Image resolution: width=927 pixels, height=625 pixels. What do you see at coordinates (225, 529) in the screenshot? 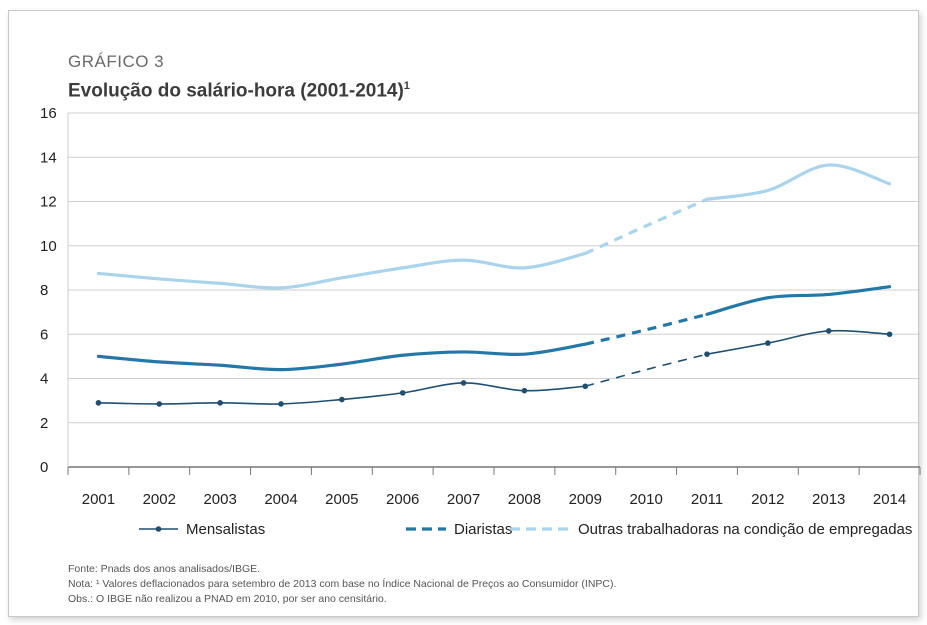
I see `legend-label-1: Mensalistas` at bounding box center [225, 529].